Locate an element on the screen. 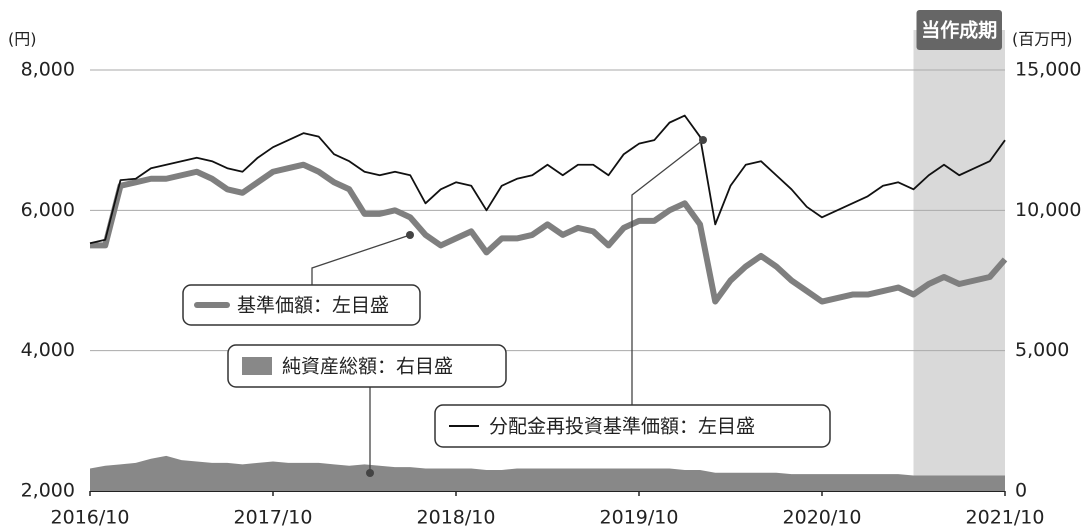 The image size is (1092, 529). period-label: 当作成期 is located at coordinates (959, 30).